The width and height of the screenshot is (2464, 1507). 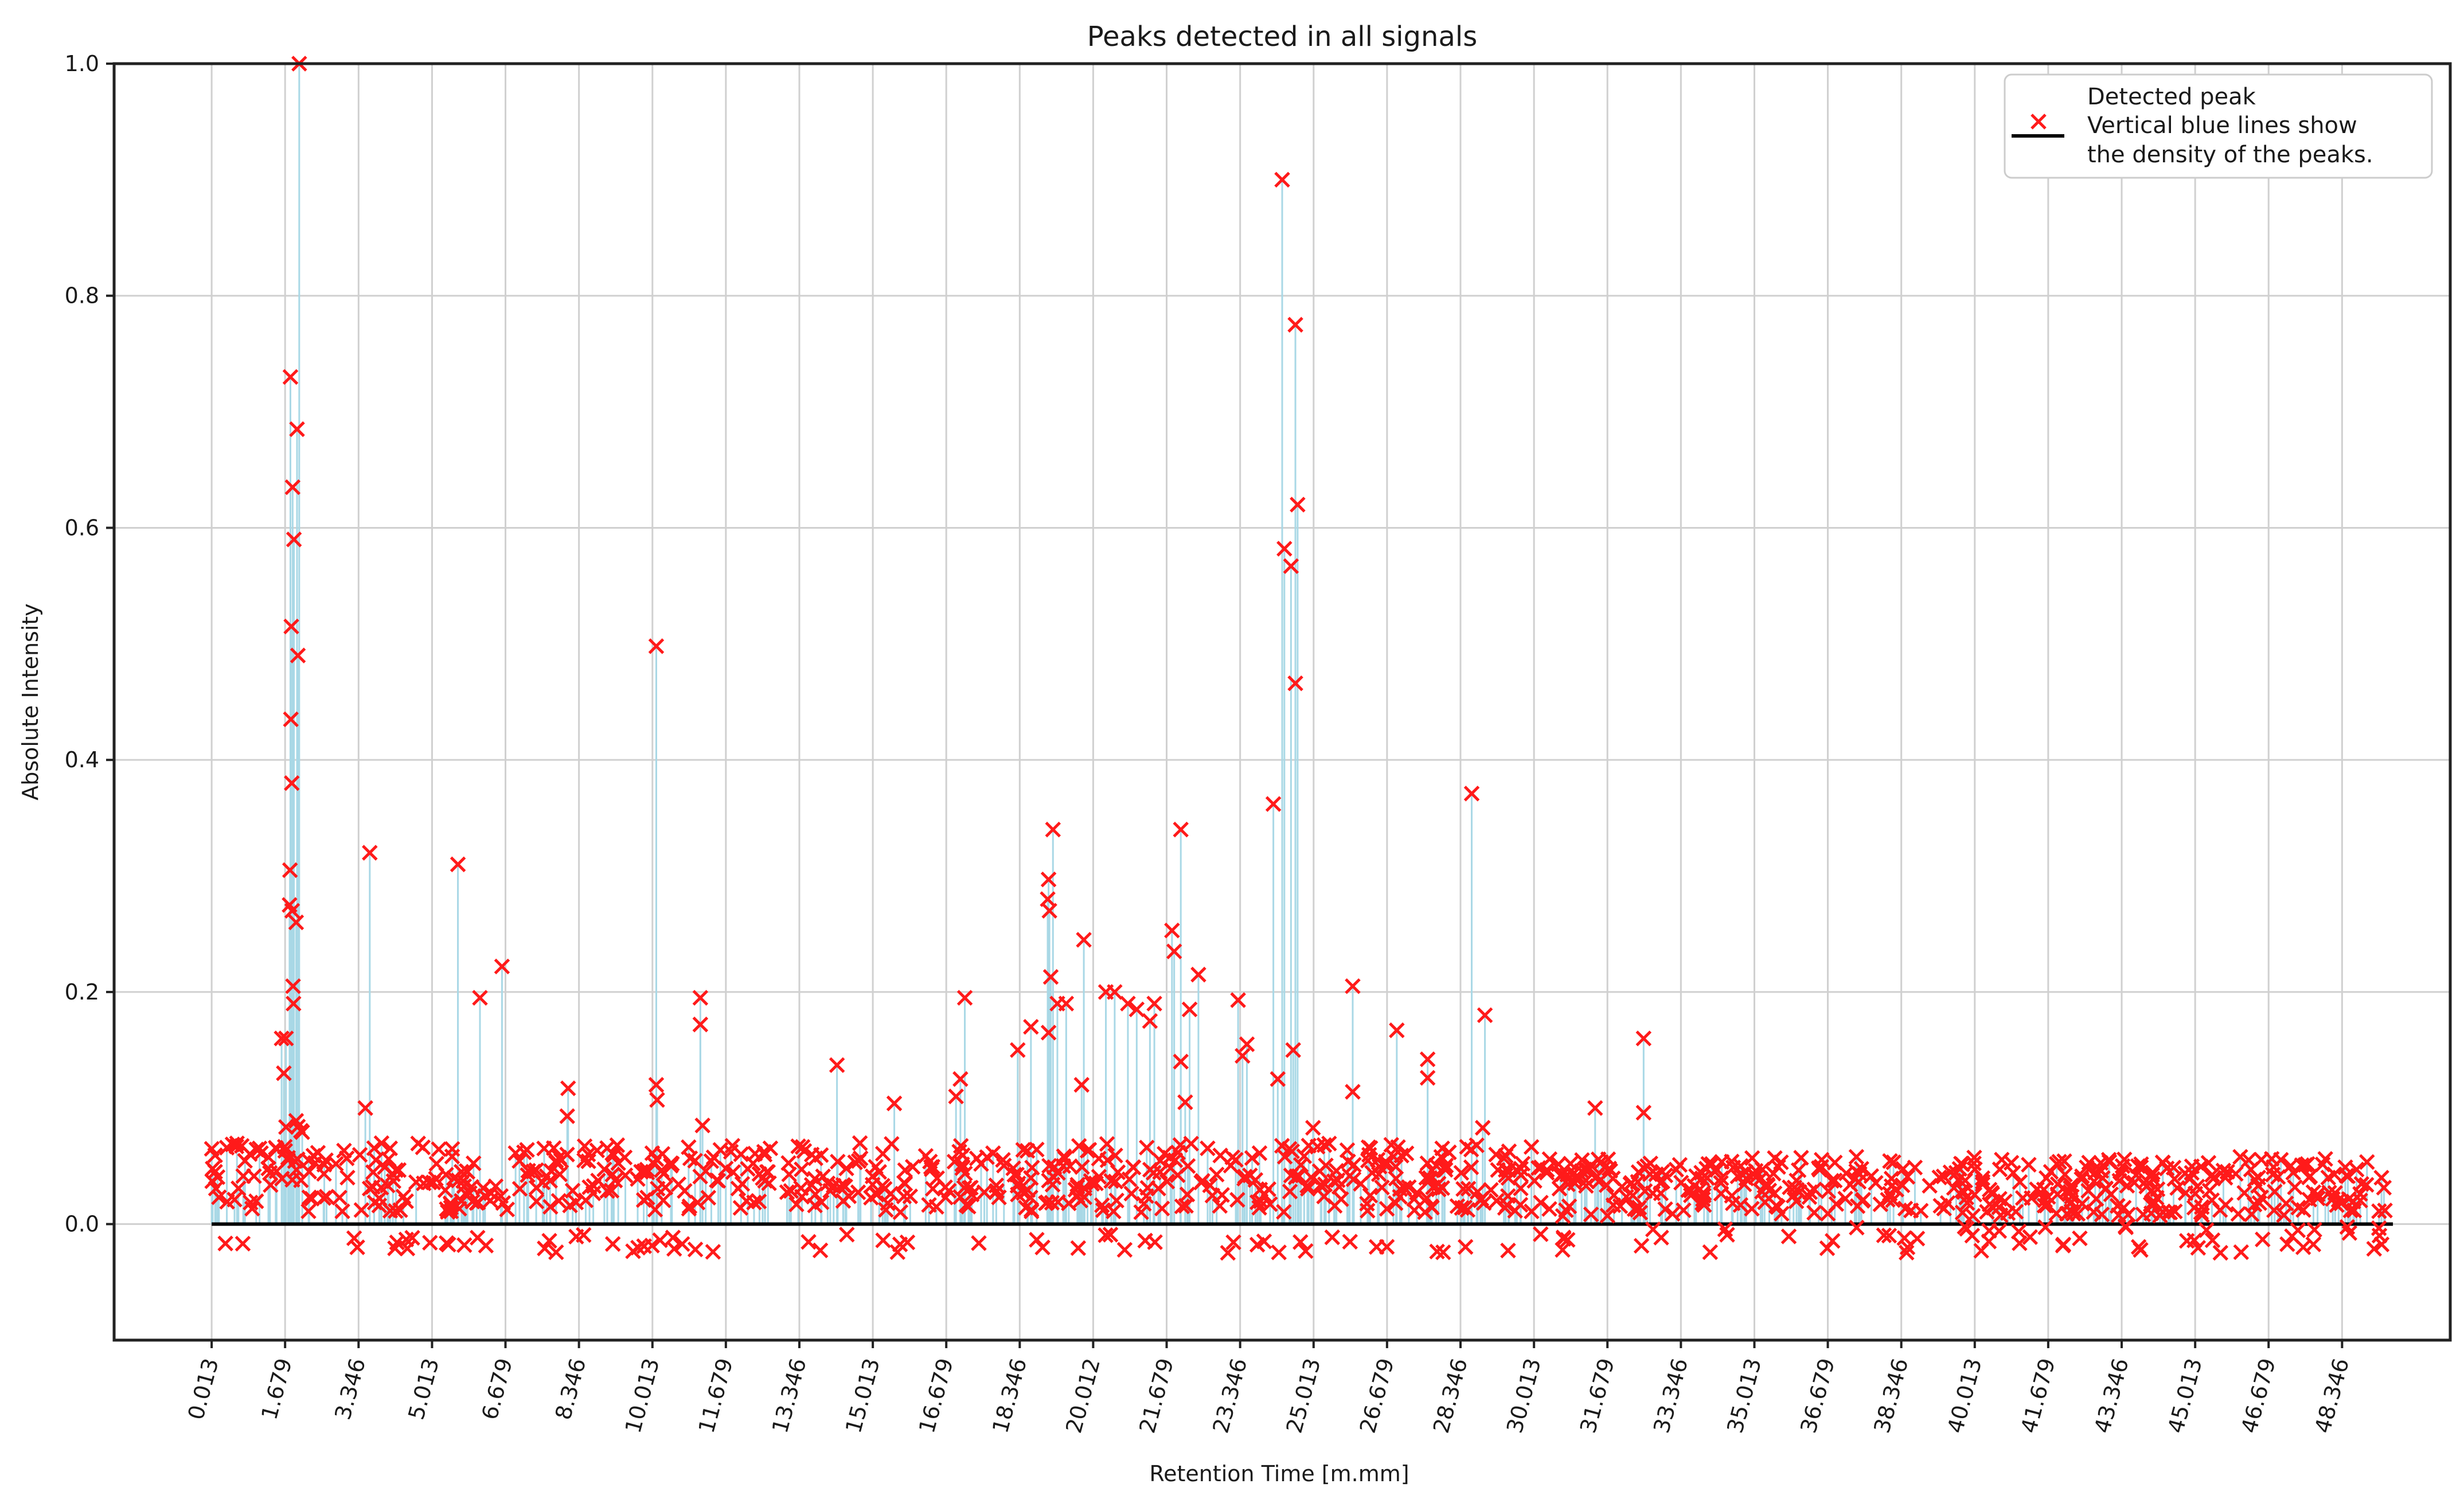 I want to click on x-tick-label: 1.679, so click(x=276, y=1389).